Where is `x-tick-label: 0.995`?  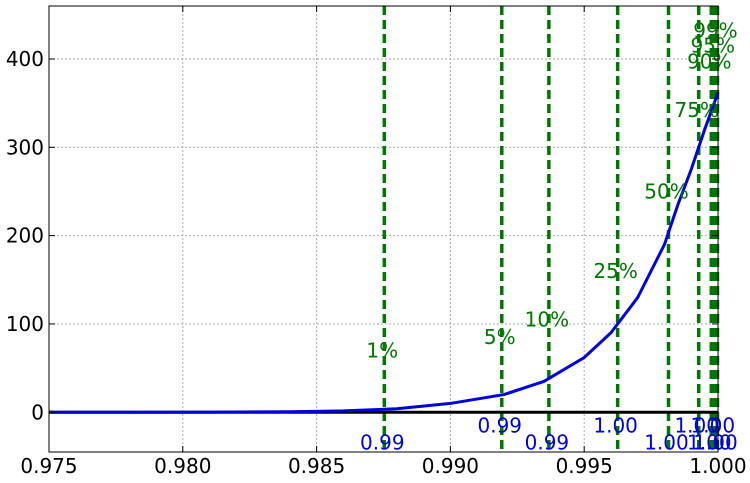 x-tick-label: 0.995 is located at coordinates (584, 466).